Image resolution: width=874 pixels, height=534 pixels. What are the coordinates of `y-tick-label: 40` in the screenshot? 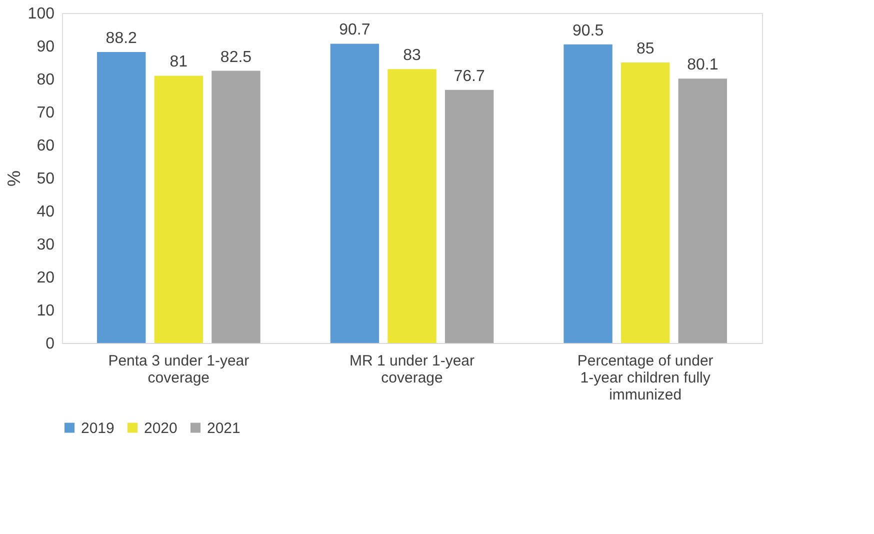 It's located at (45, 212).